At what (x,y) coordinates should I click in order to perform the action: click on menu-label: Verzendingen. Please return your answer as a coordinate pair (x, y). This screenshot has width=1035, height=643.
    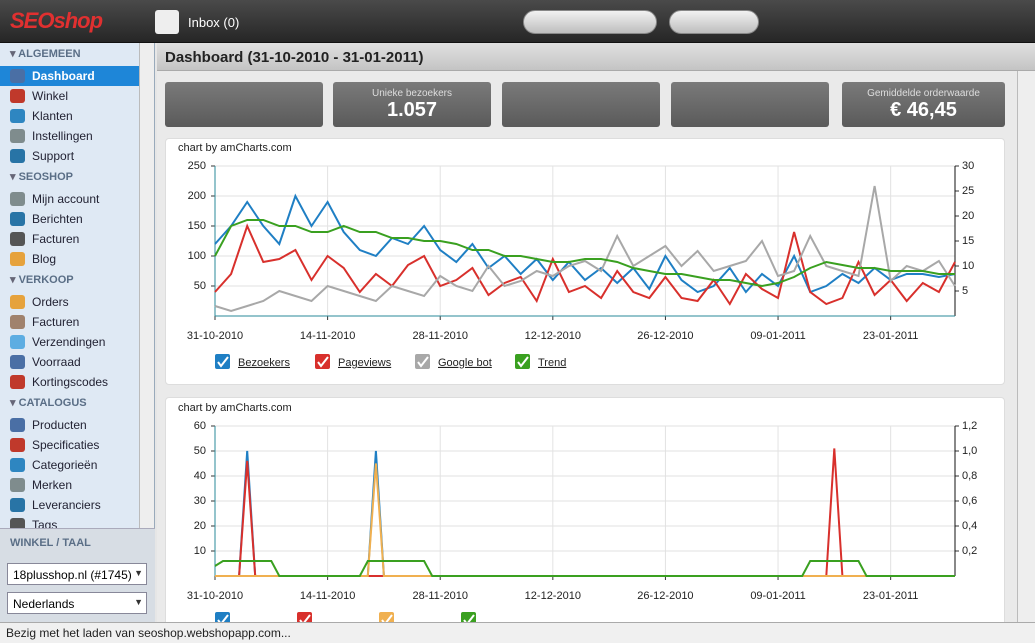
    Looking at the image, I should click on (69, 342).